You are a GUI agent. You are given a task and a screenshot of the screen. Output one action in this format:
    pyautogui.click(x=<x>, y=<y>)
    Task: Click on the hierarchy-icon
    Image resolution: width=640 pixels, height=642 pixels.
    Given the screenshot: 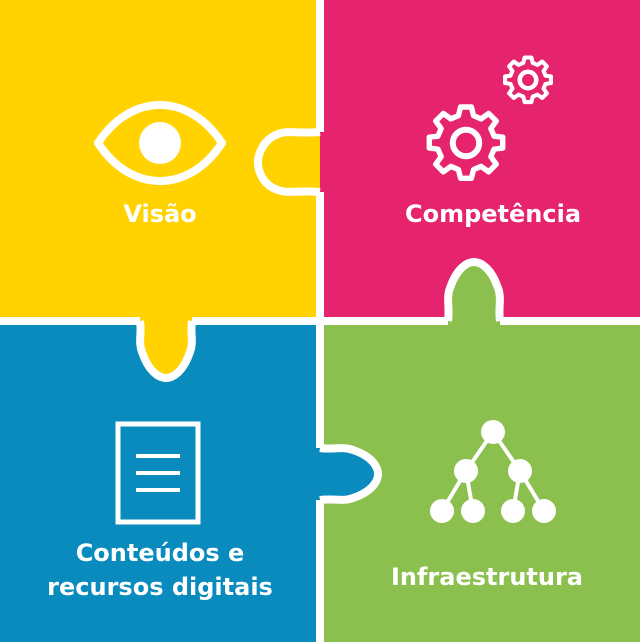 What is the action you would take?
    pyautogui.click(x=493, y=471)
    